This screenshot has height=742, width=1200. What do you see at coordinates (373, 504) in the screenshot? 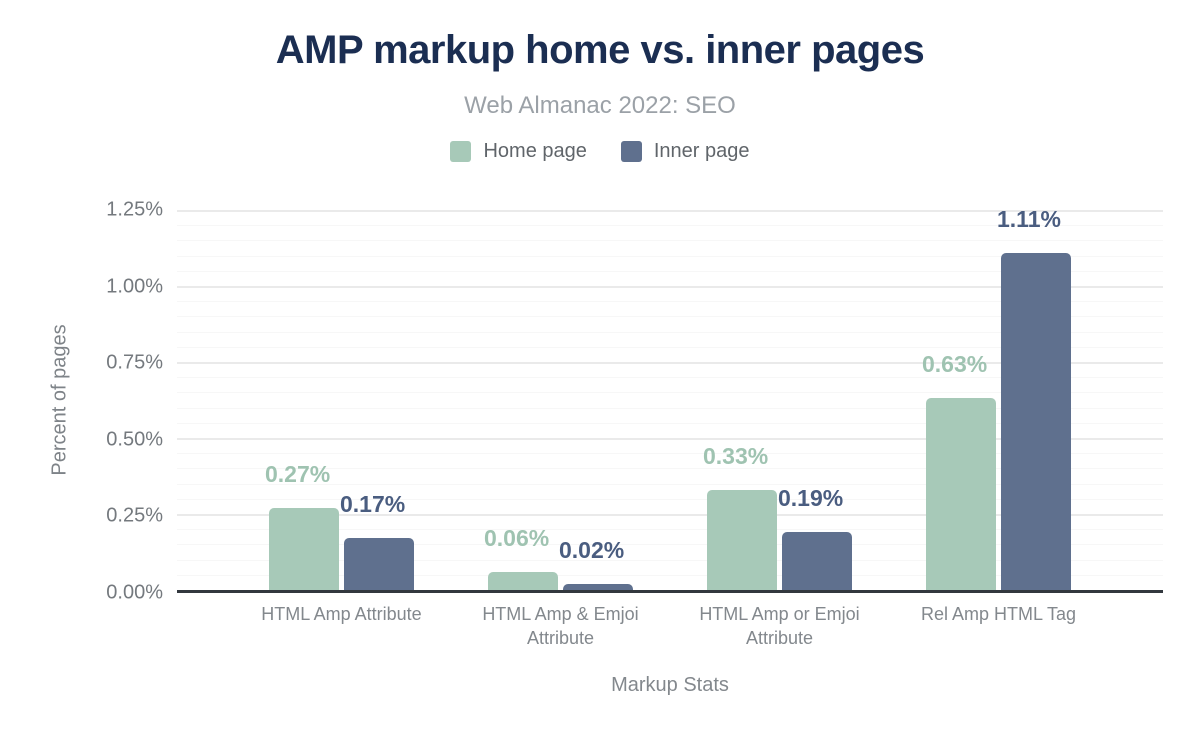
I see `bar-value-label: 0.17%` at bounding box center [373, 504].